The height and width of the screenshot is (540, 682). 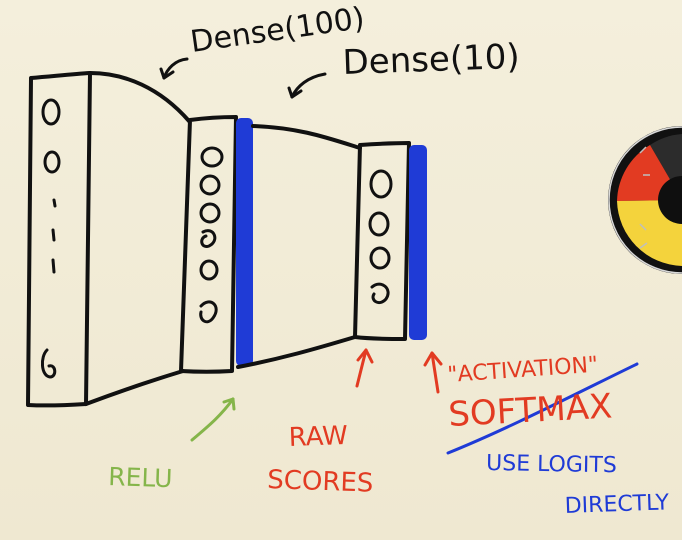 I want to click on input-layer-box, so click(x=59, y=239).